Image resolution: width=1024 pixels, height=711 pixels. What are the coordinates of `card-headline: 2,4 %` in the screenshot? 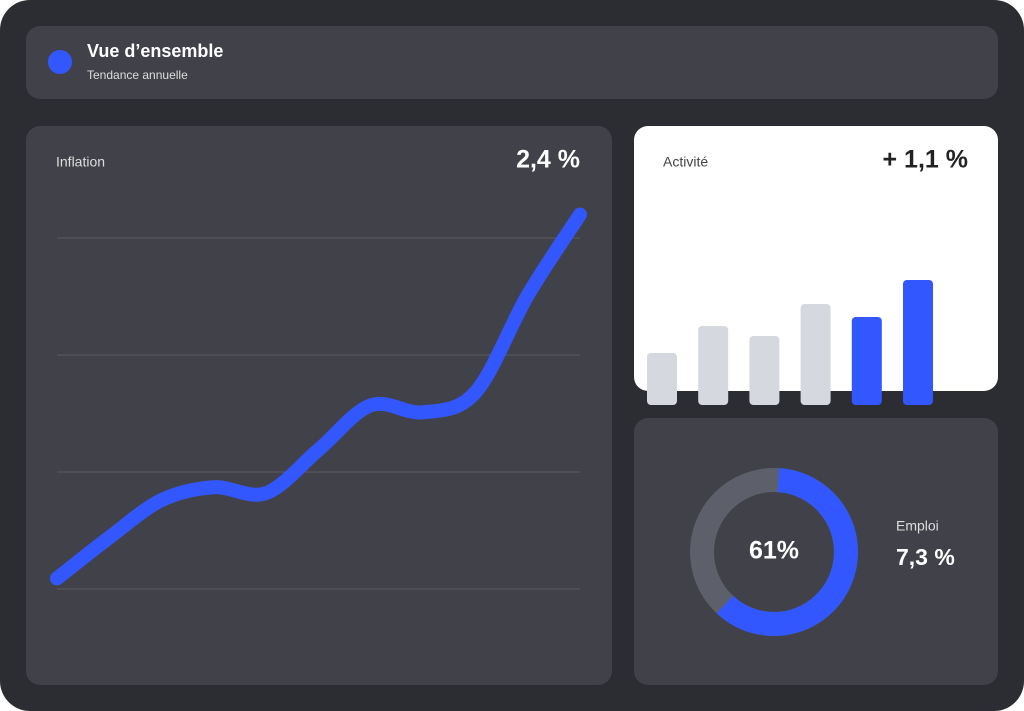 It's located at (548, 160).